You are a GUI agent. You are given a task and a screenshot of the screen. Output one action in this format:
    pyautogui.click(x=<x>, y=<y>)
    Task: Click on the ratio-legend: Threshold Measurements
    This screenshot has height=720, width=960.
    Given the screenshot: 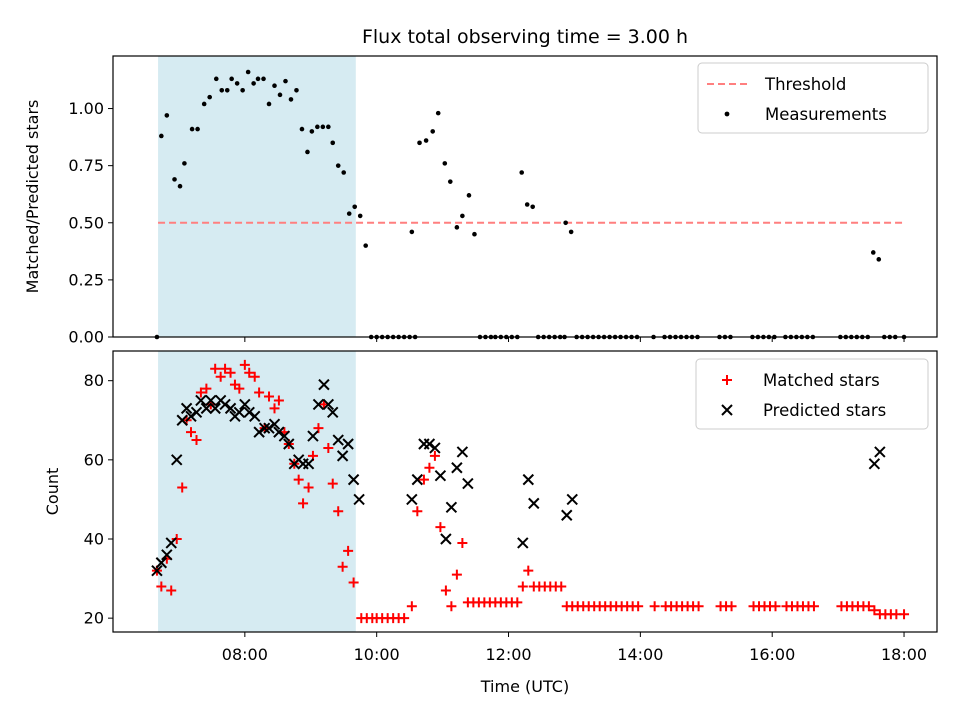 What is the action you would take?
    pyautogui.click(x=813, y=98)
    